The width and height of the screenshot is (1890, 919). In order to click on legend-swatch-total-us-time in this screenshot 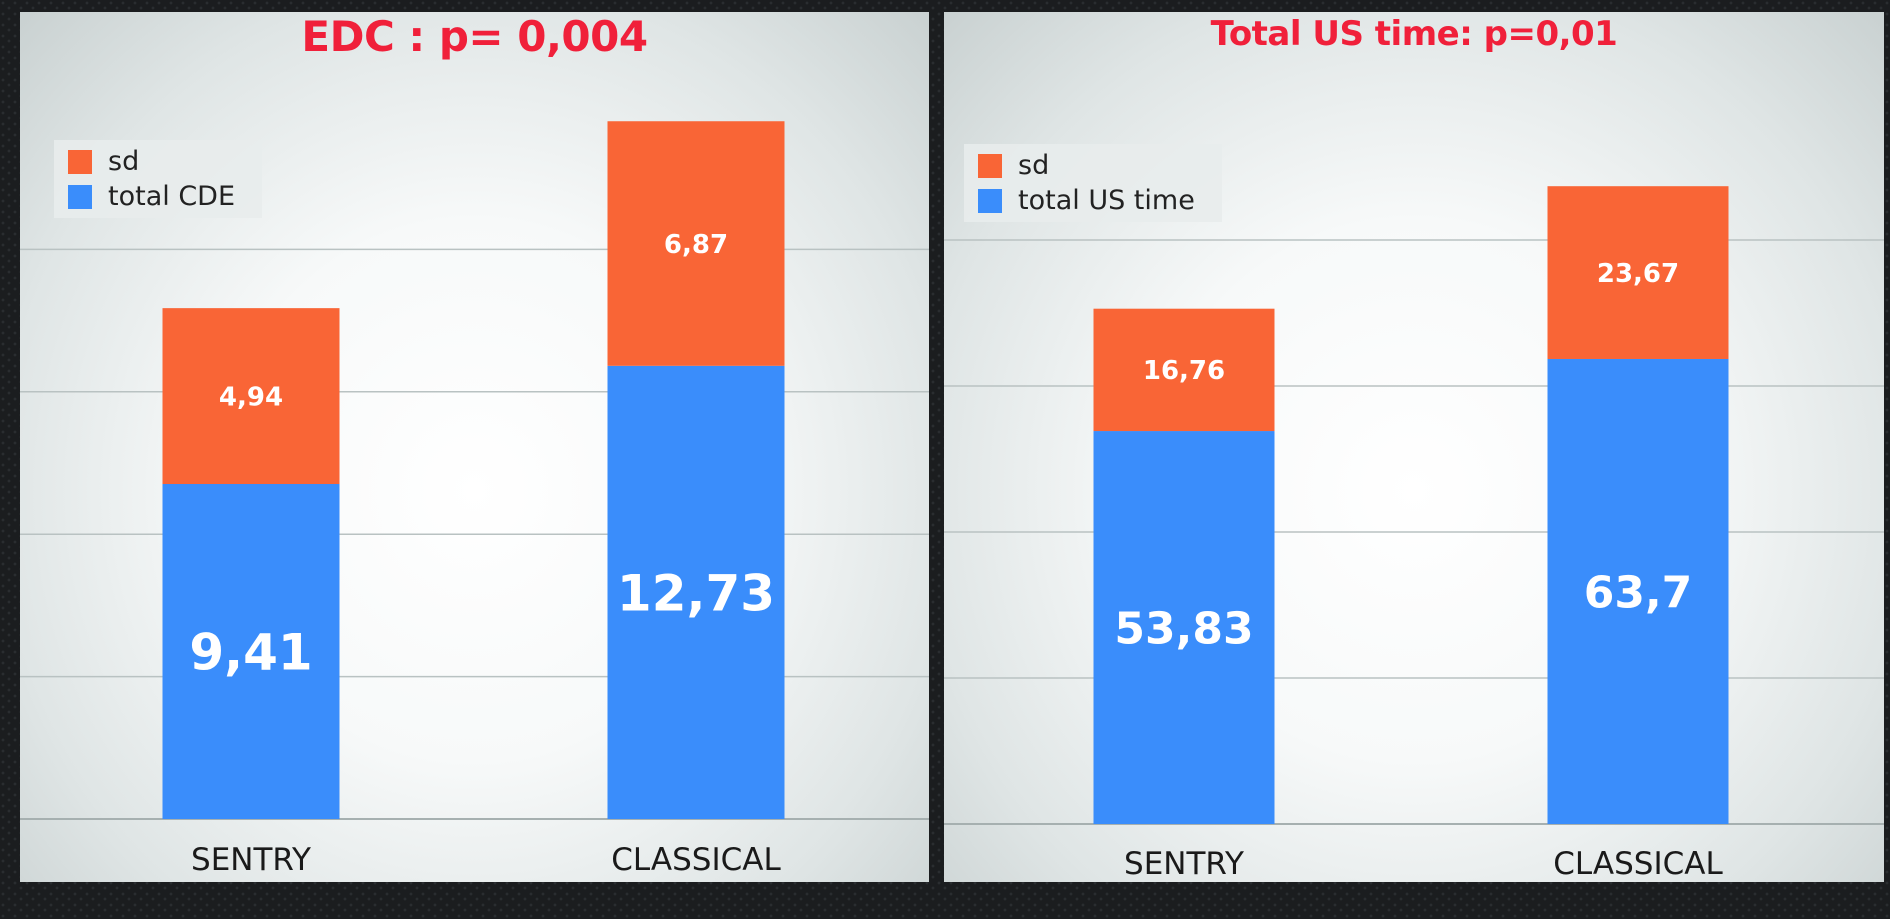, I will do `click(990, 200)`.